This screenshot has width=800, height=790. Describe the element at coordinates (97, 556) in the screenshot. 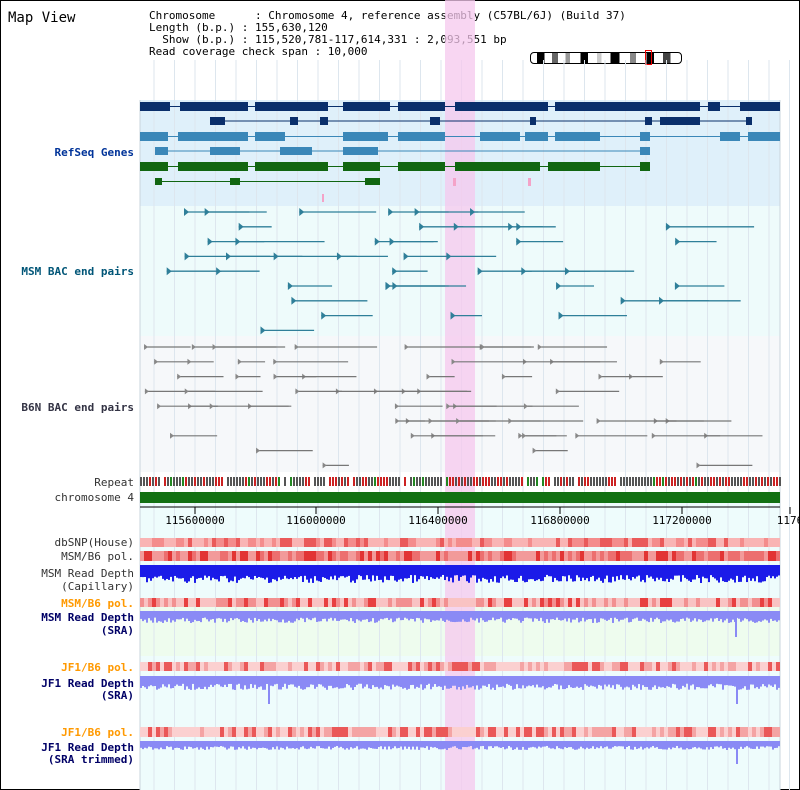

I see `track-label-msm-b6-pol-1: MSM/B6 pol.` at that location.